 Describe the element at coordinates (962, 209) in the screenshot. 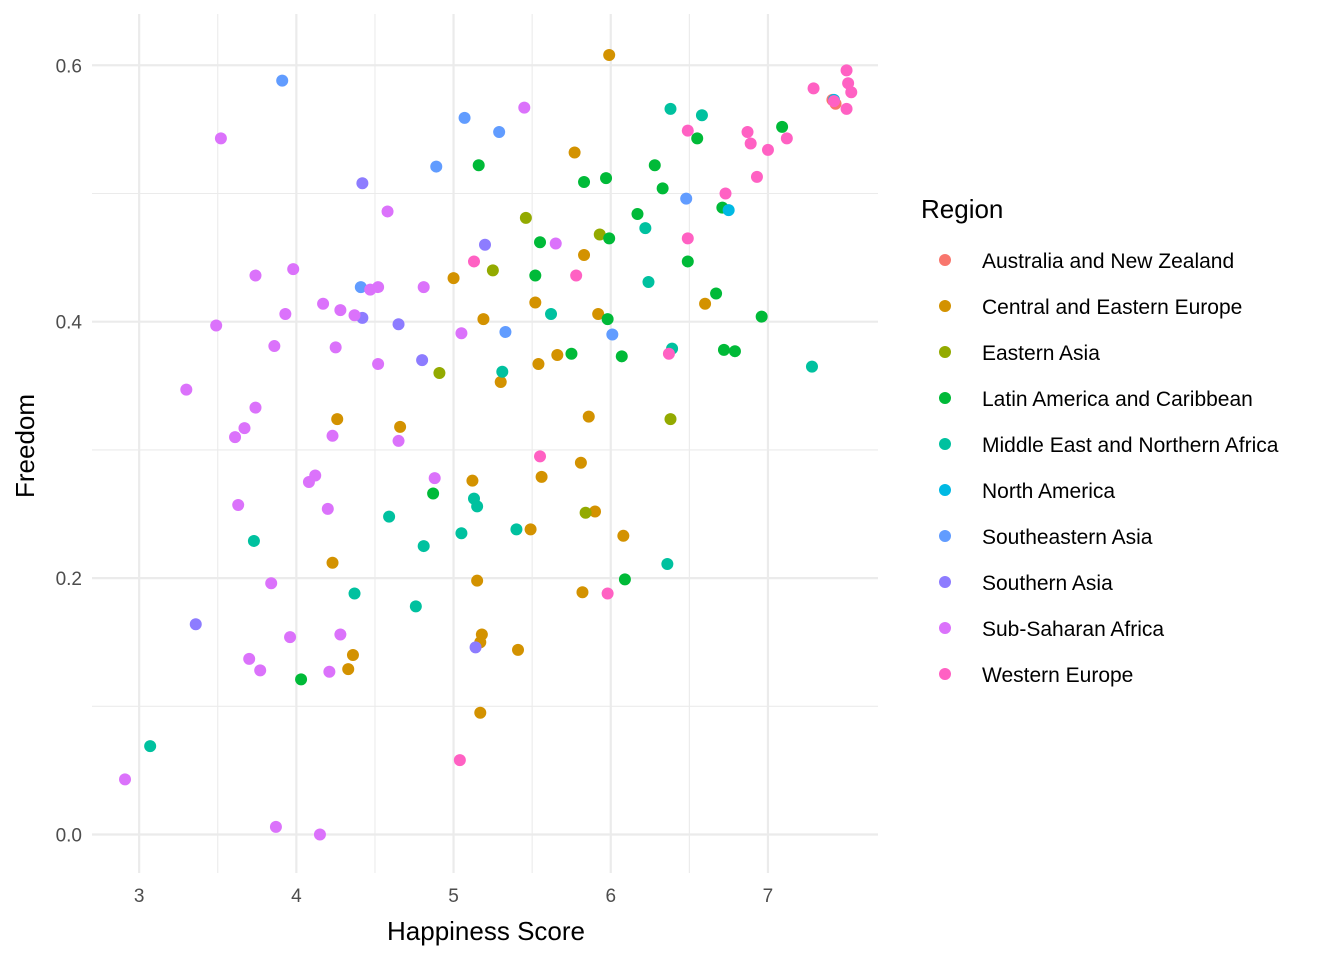

I see `legend-title: Region` at that location.